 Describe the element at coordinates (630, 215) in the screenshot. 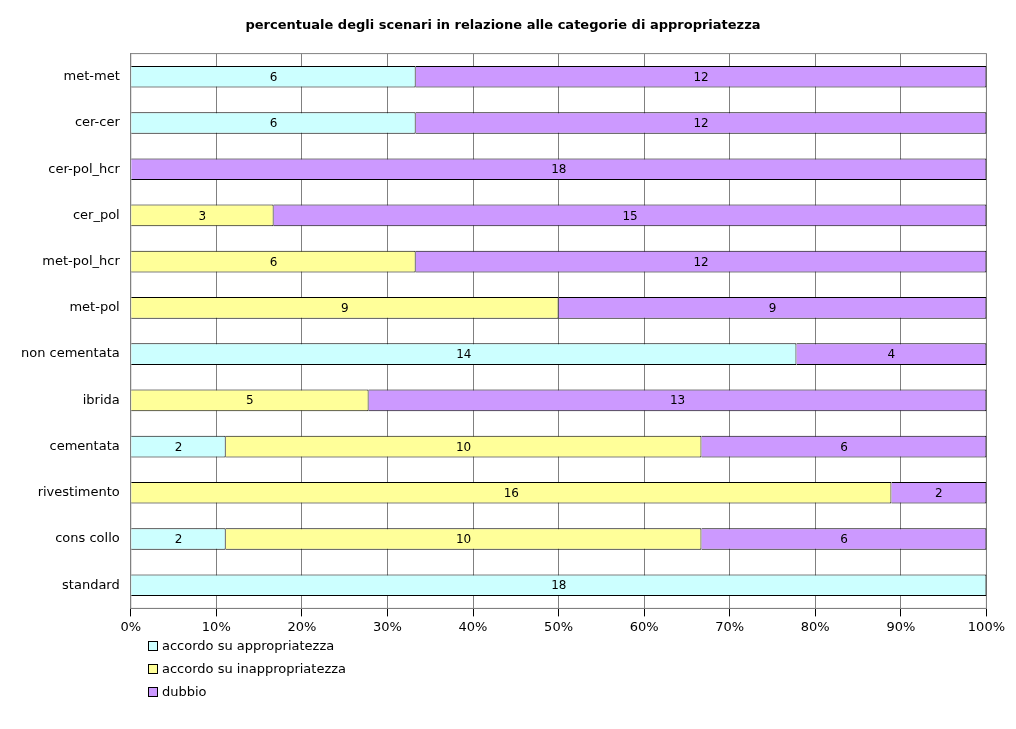

I see `annotation: 15` at that location.